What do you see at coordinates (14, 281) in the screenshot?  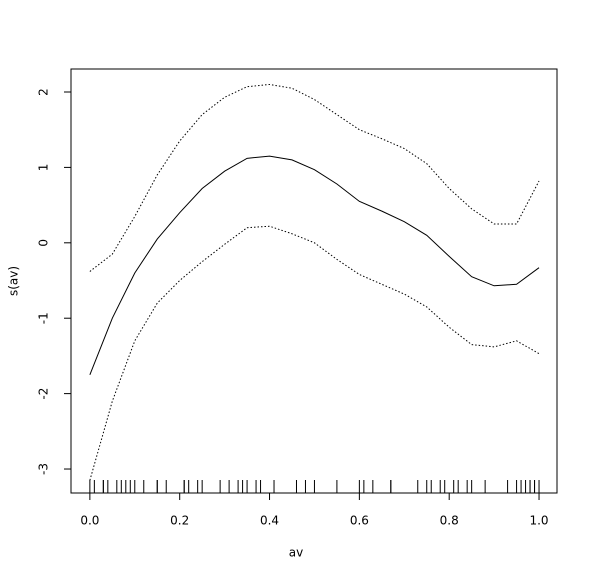 I see `y-axis-label: s(av)` at bounding box center [14, 281].